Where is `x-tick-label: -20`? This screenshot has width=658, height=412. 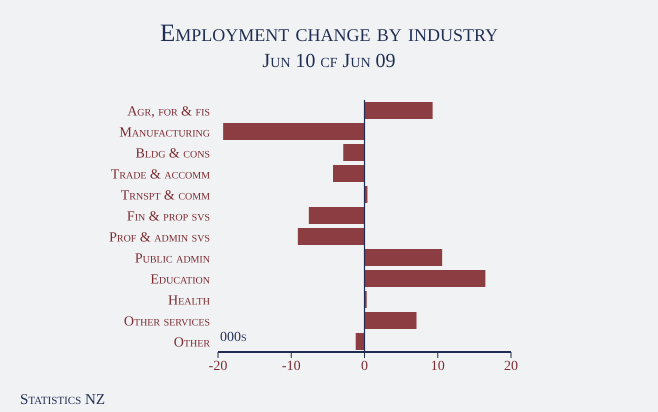
x-tick-label: -20 is located at coordinates (218, 366).